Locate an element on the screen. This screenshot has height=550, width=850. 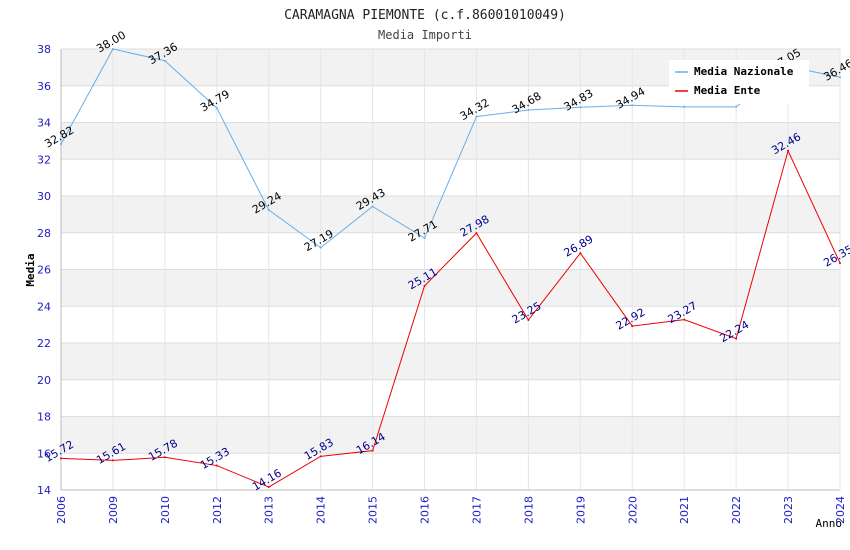
x-tick-label: 2020 is located at coordinates (632, 510).